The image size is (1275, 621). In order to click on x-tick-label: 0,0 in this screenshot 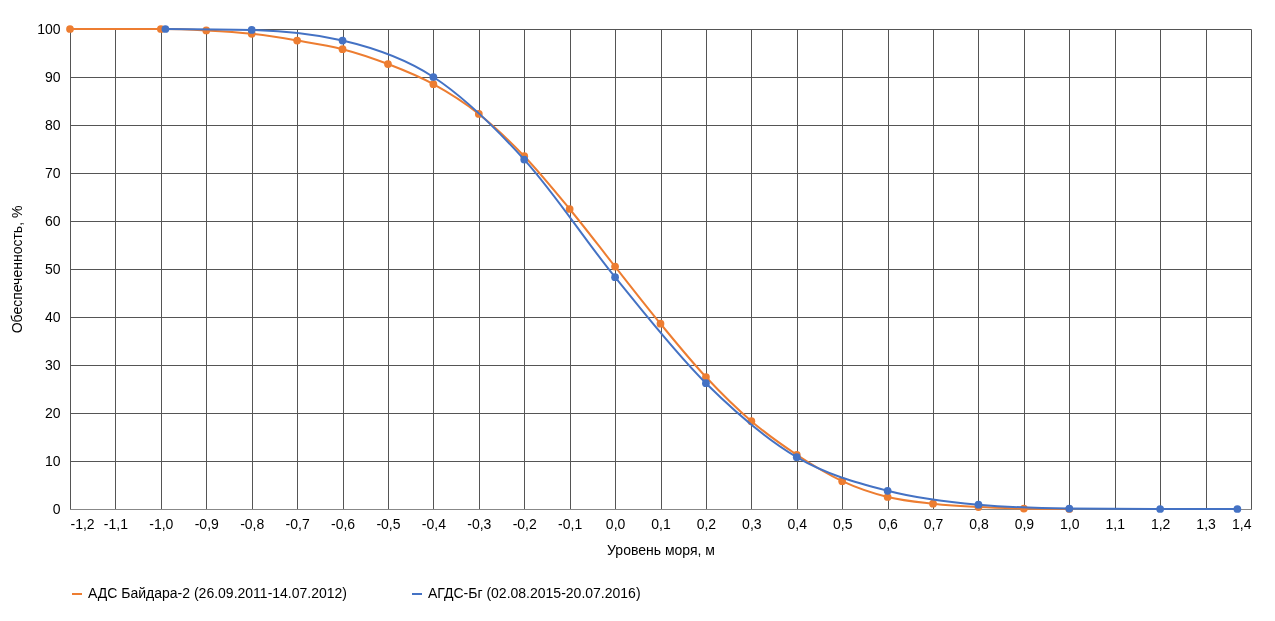, I will do `click(615, 523)`.